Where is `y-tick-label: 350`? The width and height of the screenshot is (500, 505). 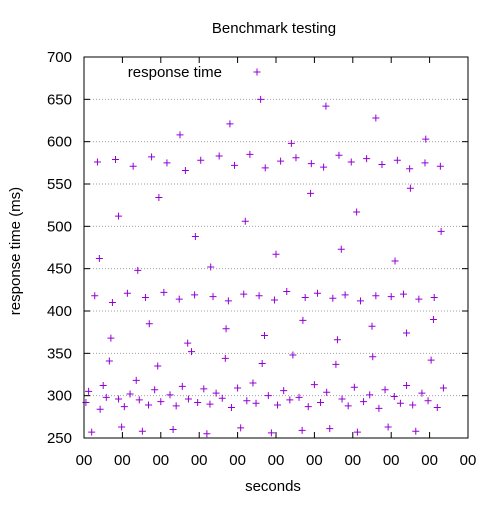 y-tick-label: 350 is located at coordinates (59, 353).